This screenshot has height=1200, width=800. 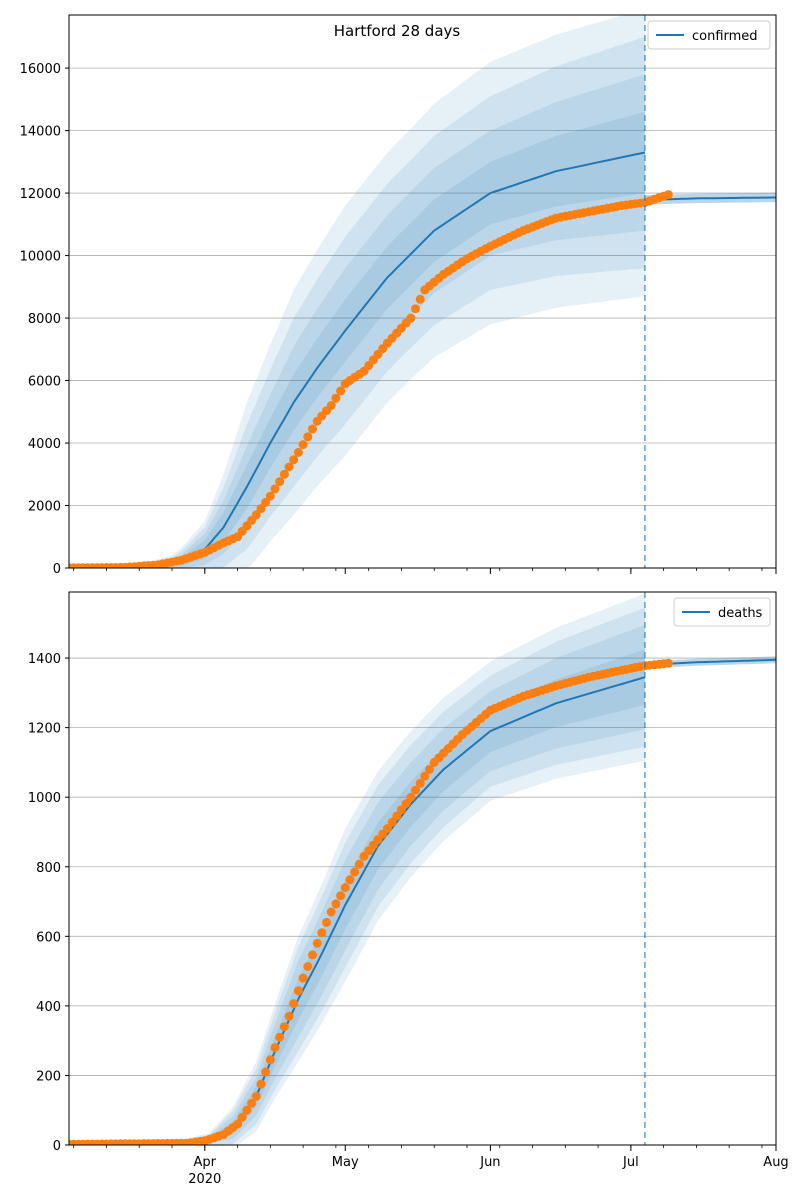 What do you see at coordinates (40, 194) in the screenshot?
I see `y-tick-label: 12000` at bounding box center [40, 194].